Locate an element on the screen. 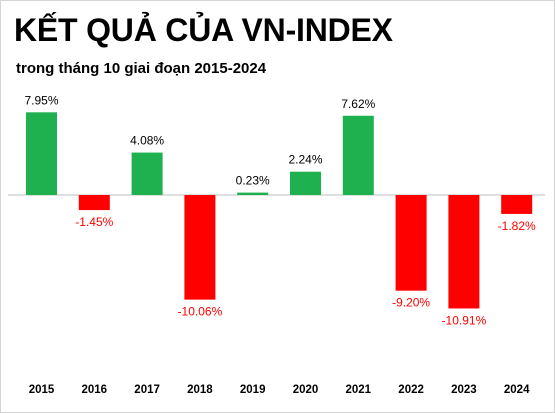  bar-2015 is located at coordinates (41, 153).